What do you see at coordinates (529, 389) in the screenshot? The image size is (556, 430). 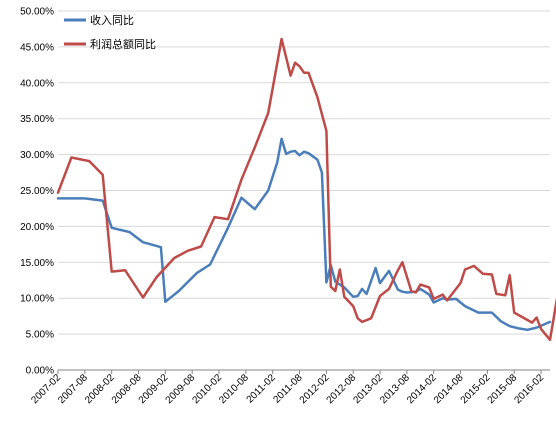 I see `x-tick-label: 2016-02` at bounding box center [529, 389].